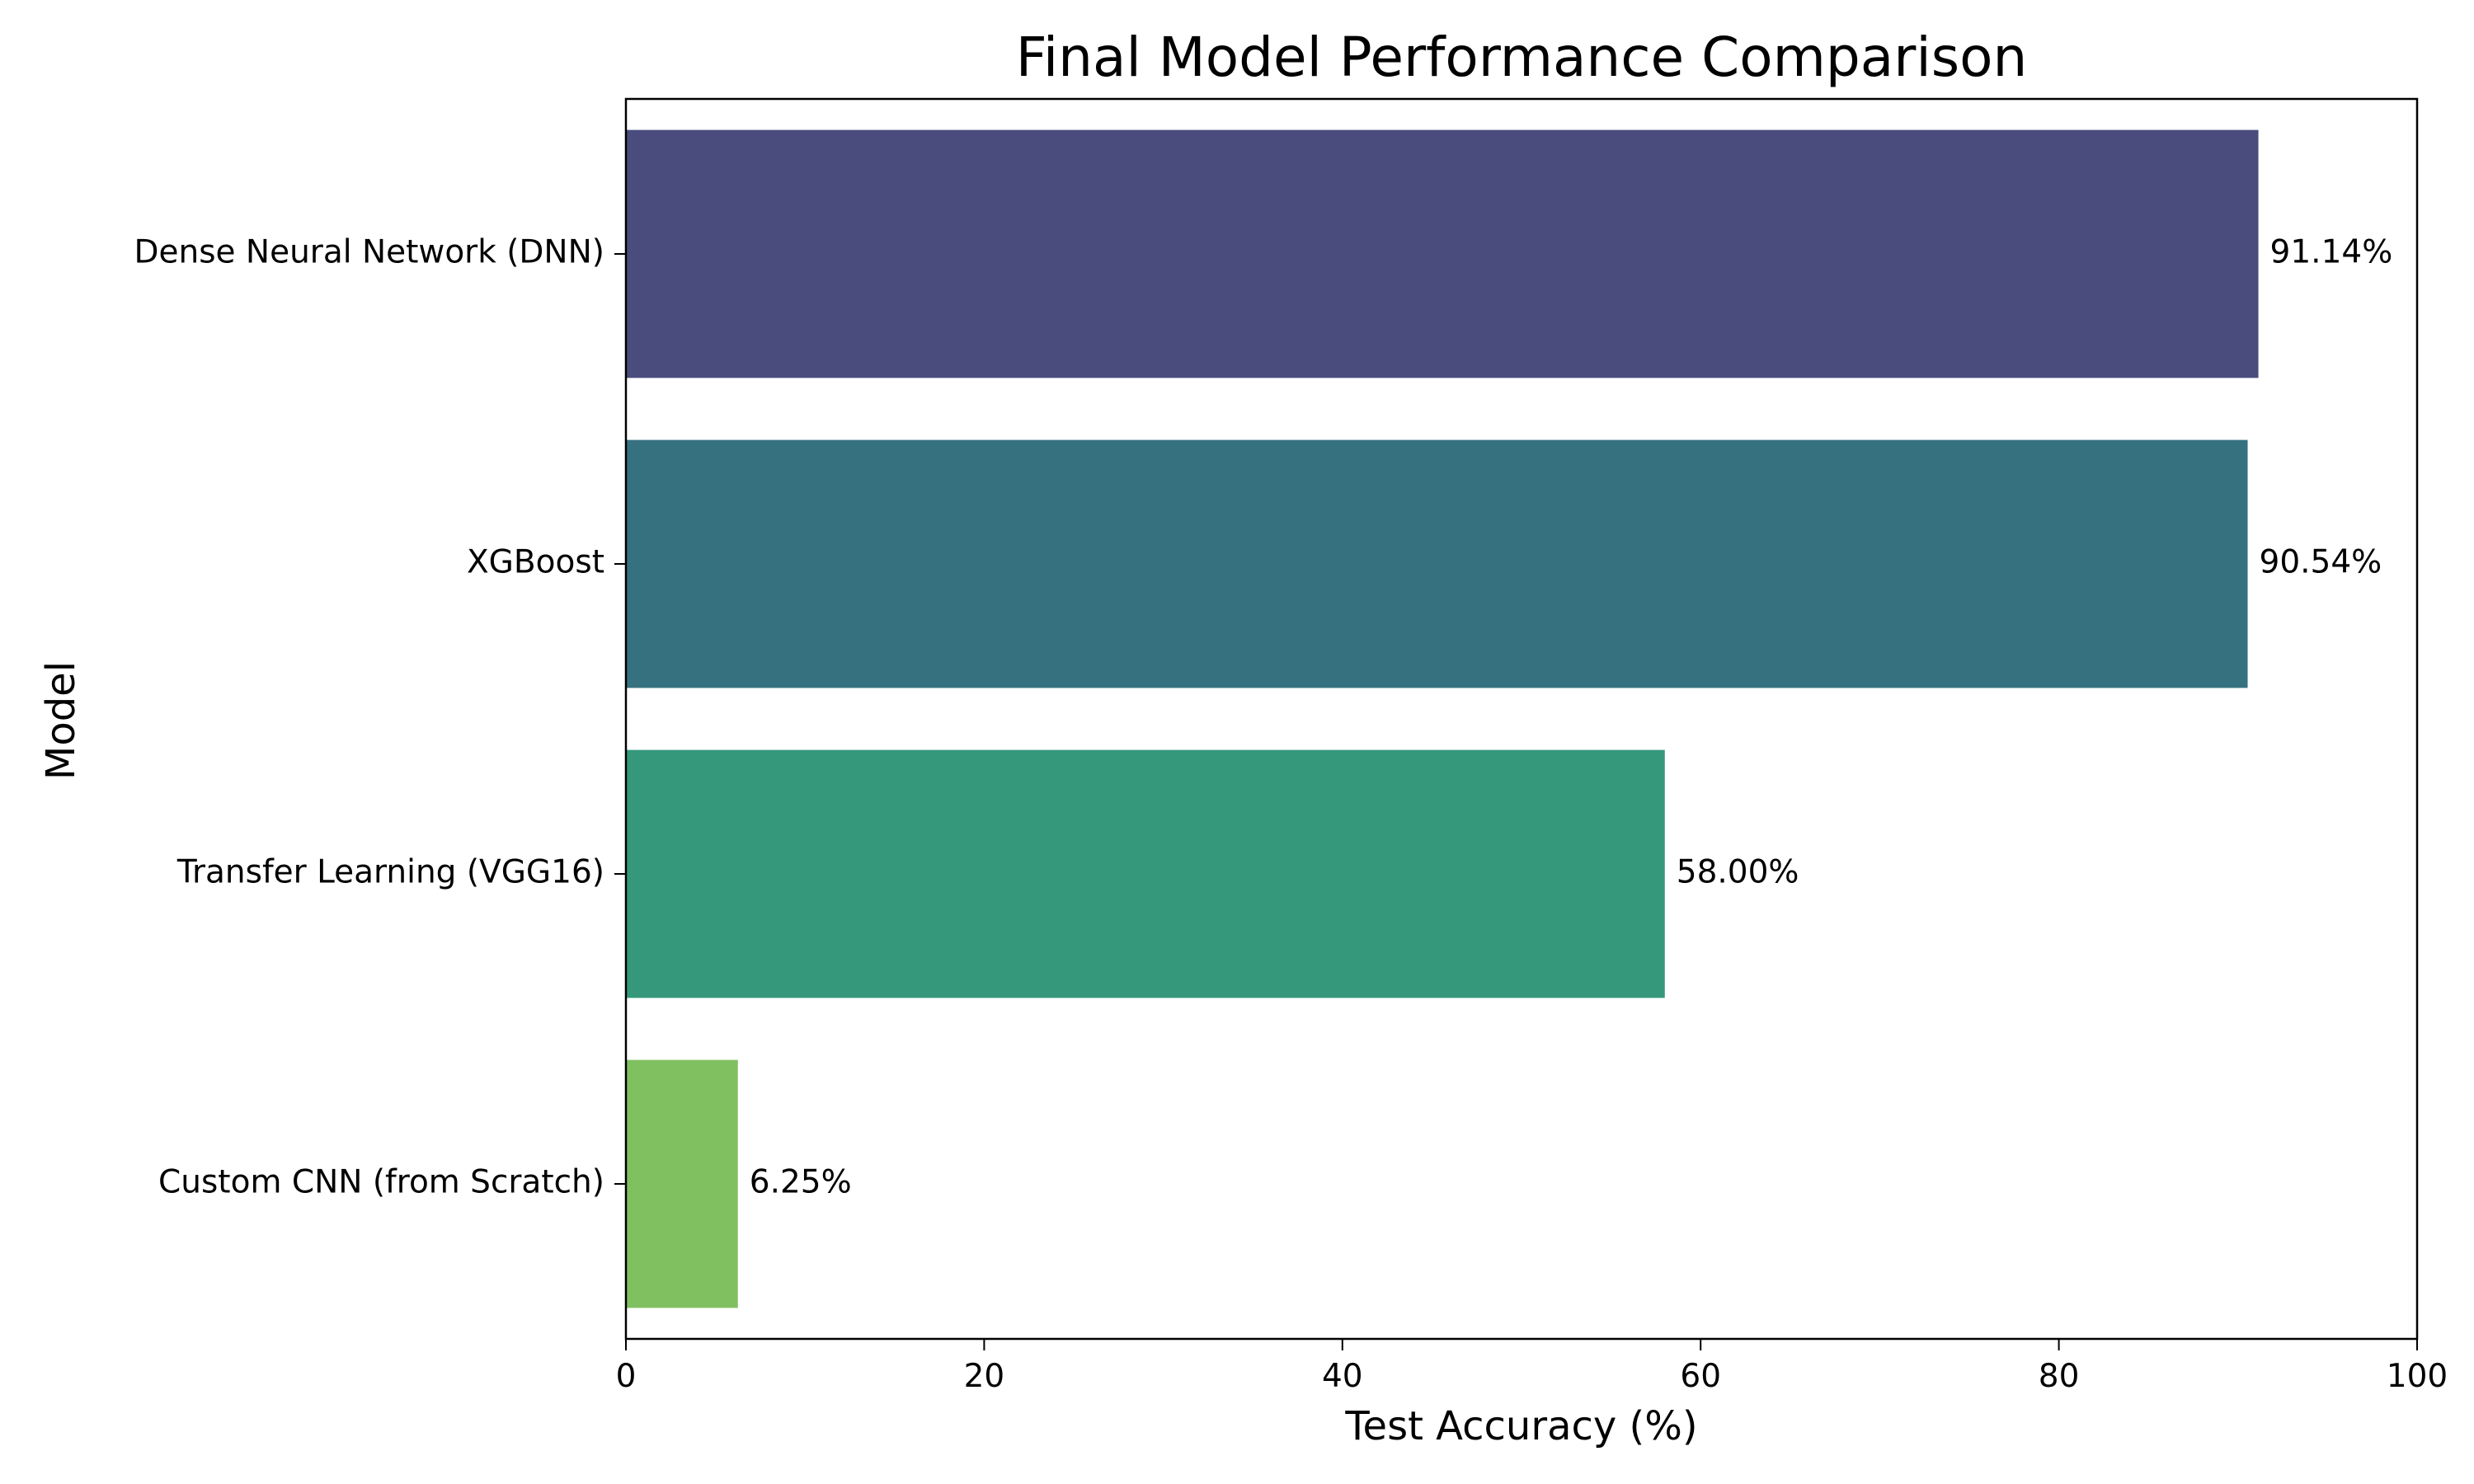 The image size is (2474, 1484). What do you see at coordinates (1522, 58) in the screenshot?
I see `chart-title: Final Model Performance Comparison` at bounding box center [1522, 58].